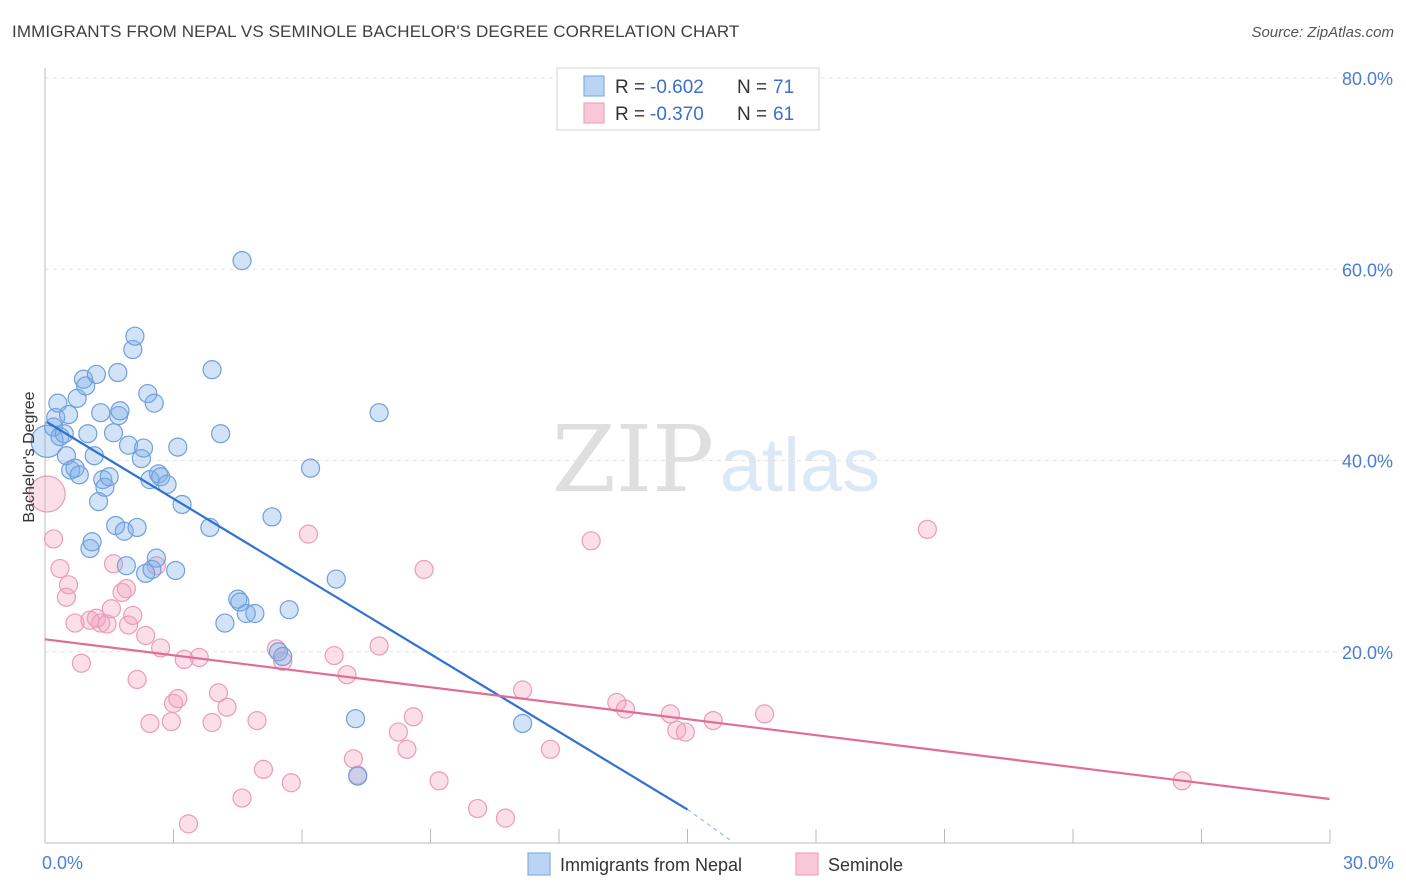  Describe the element at coordinates (1322, 32) in the screenshot. I see `source-credit: Source: ZipAtlas.com` at that location.